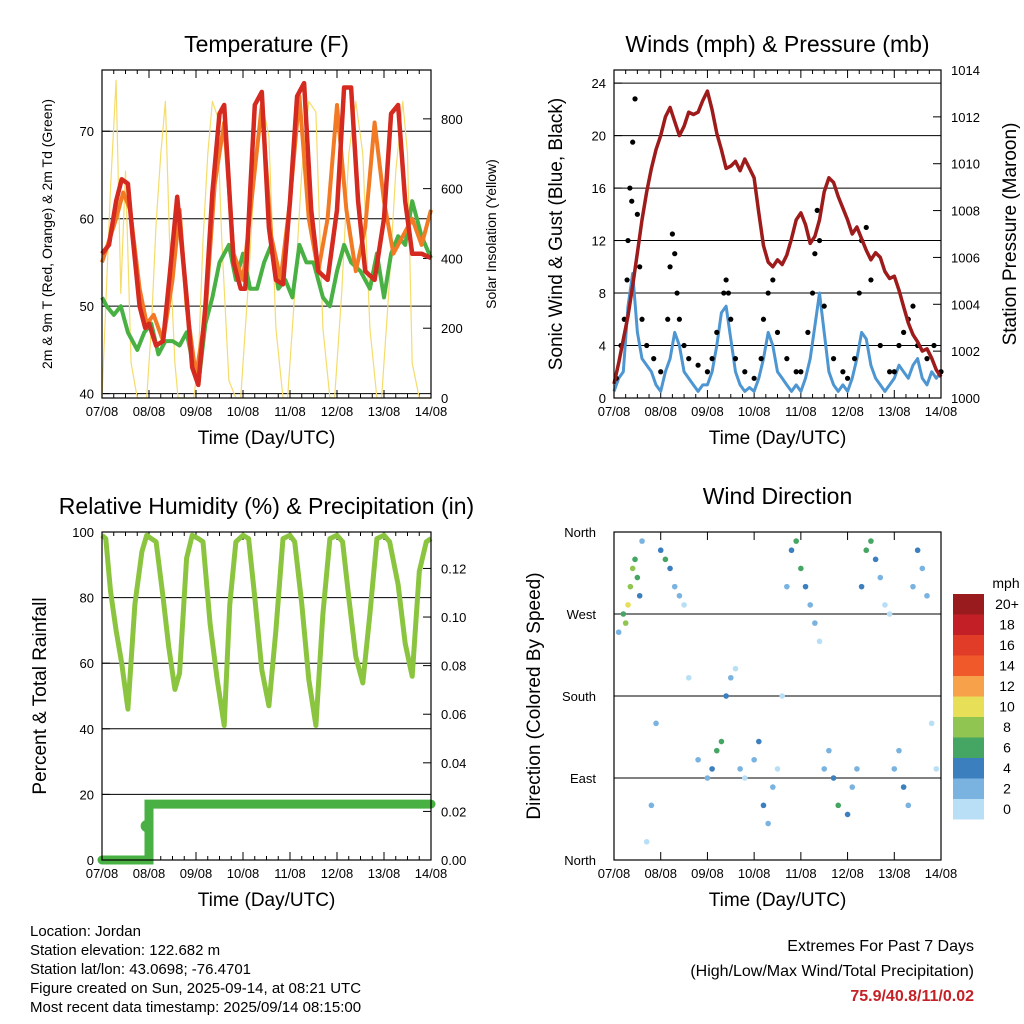 The image size is (1024, 1024). I want to click on panel3-ytick-right-label: 0.00, so click(453, 860).